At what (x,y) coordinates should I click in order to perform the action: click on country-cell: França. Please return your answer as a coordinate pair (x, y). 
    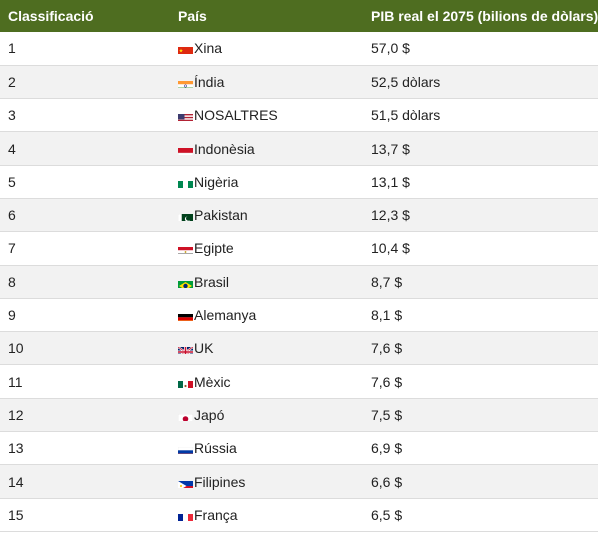
    Looking at the image, I should click on (266, 514).